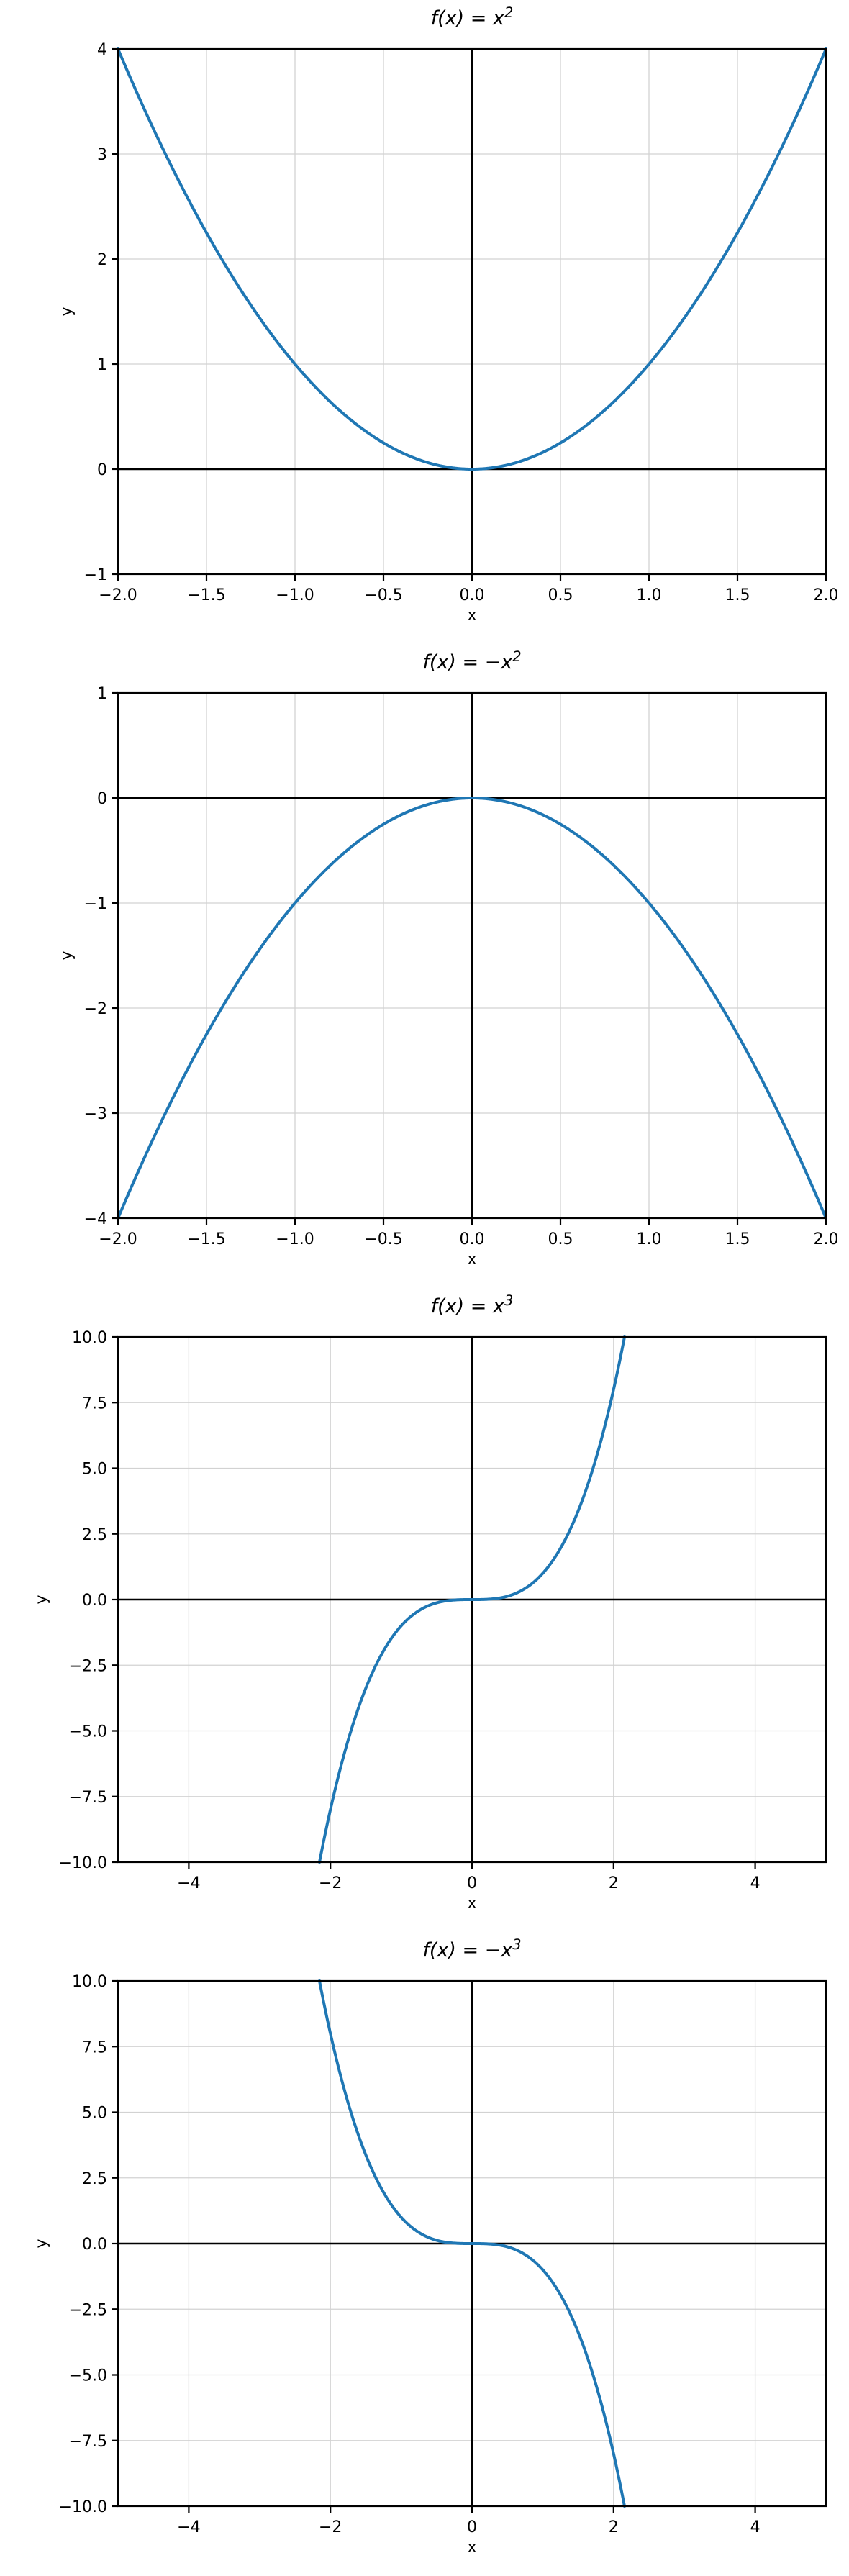 The width and height of the screenshot is (849, 2576). What do you see at coordinates (96, 1009) in the screenshot?
I see `y-tick-label: −2` at bounding box center [96, 1009].